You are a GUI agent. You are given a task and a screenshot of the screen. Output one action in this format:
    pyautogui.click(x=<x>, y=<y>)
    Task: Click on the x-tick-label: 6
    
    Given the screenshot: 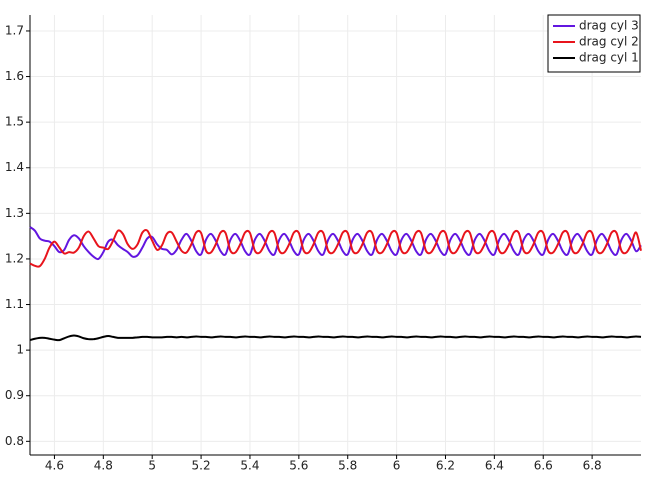 What is the action you would take?
    pyautogui.click(x=397, y=466)
    